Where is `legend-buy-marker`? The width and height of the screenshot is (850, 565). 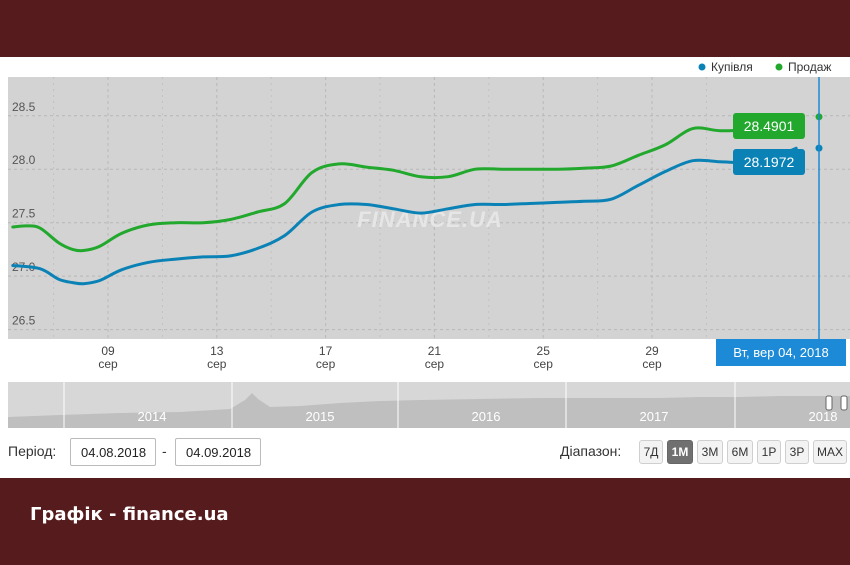
legend-buy-marker is located at coordinates (702, 67).